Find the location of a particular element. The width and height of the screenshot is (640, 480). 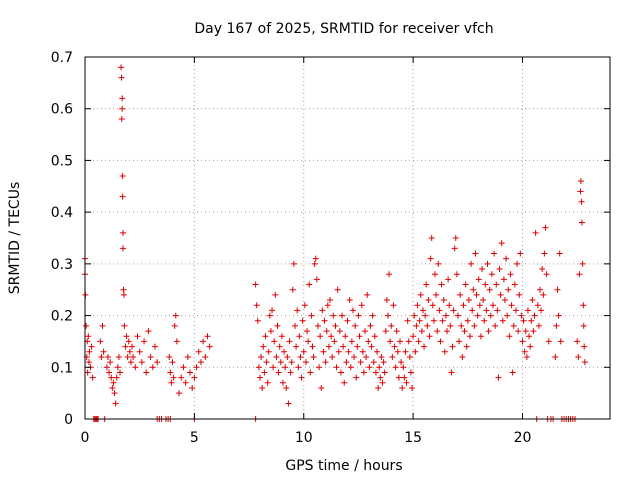

y-tick-label: 0.6 is located at coordinates (62, 110).